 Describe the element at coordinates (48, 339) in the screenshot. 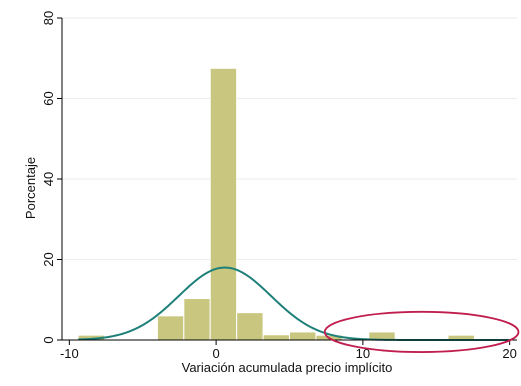

I see `y-tick-label-0: 0` at that location.